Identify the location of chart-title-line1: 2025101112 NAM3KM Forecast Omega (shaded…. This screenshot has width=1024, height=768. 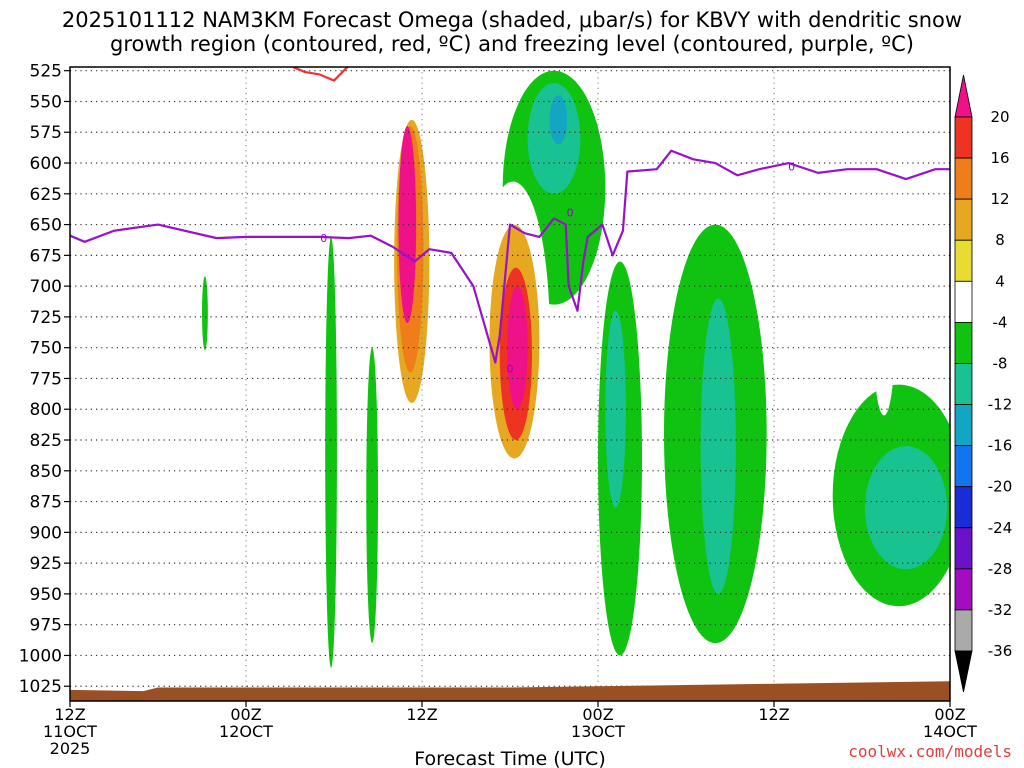
(512, 20).